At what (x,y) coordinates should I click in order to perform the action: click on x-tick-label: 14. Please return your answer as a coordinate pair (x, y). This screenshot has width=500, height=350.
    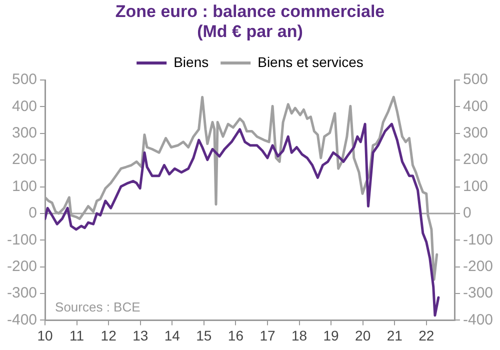
    Looking at the image, I should click on (172, 335).